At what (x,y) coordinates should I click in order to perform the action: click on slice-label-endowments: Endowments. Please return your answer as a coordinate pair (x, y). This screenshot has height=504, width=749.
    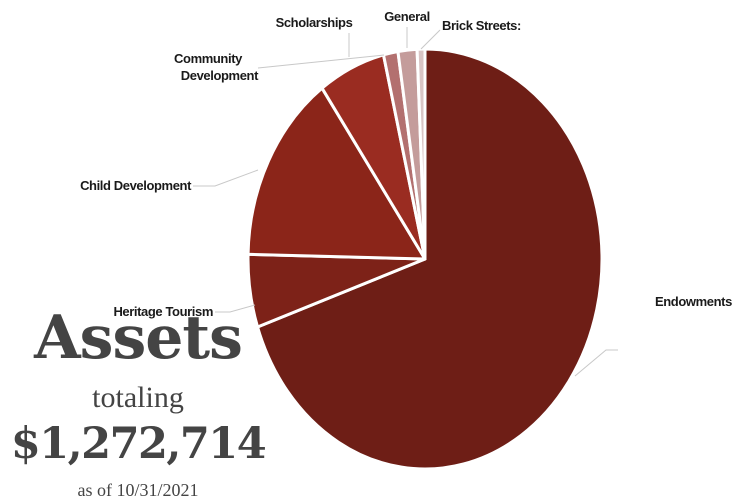
    Looking at the image, I should click on (693, 301).